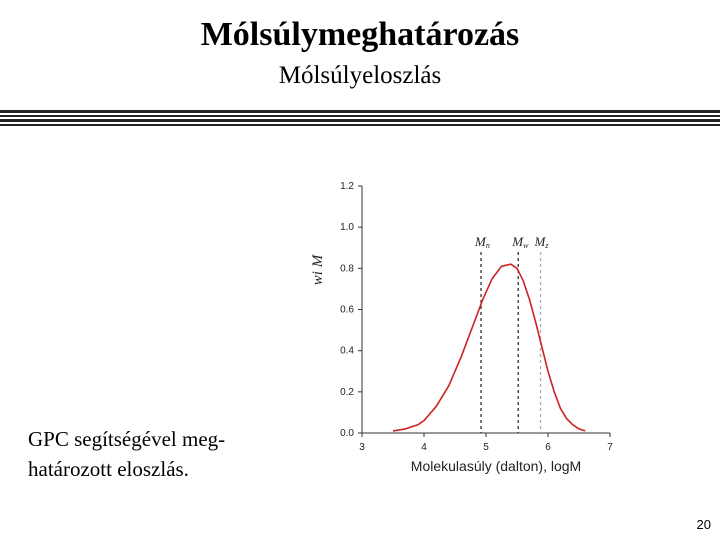  Describe the element at coordinates (360, 34) in the screenshot. I see `slide-title: Mólsúlymeghatározás` at that location.